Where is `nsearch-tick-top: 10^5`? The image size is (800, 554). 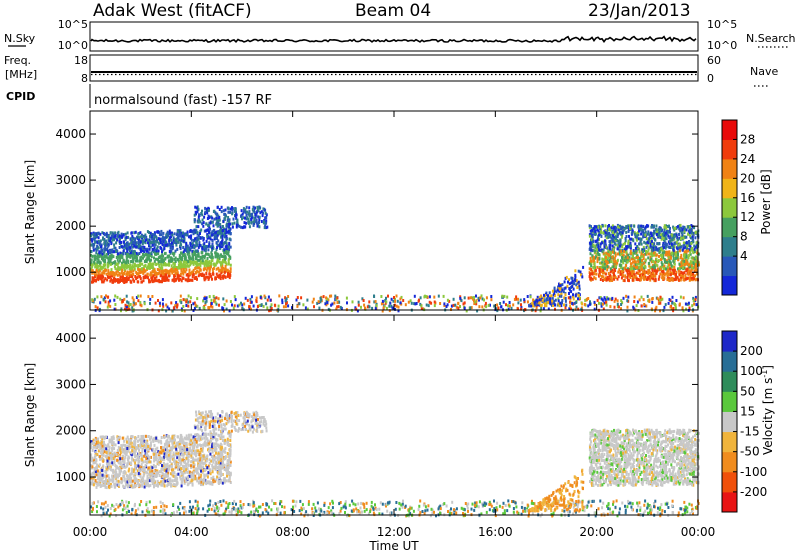 nsearch-tick-top: 10^5 is located at coordinates (722, 24).